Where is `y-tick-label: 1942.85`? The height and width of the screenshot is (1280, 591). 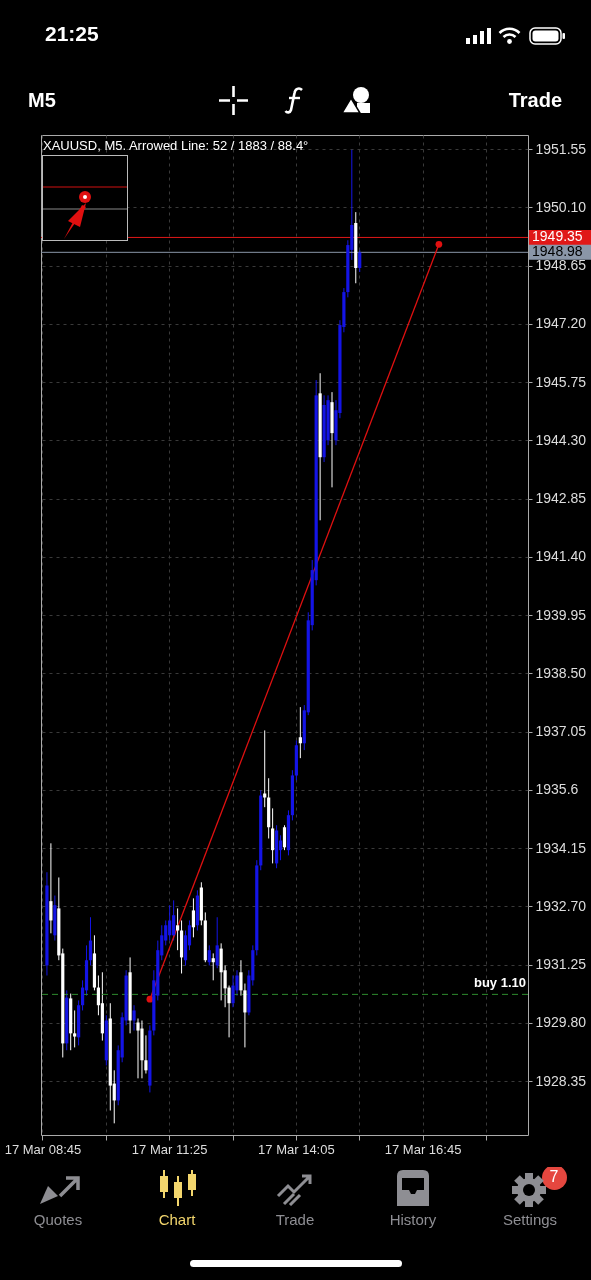
y-tick-label: 1942.85 is located at coordinates (561, 498).